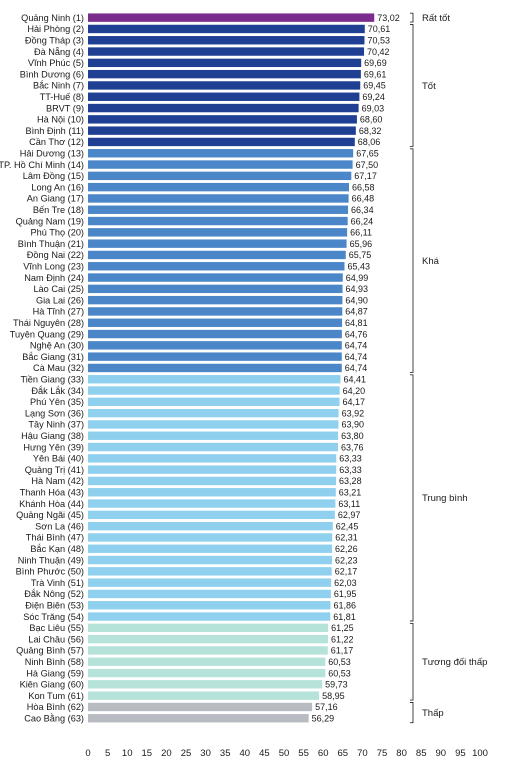 This screenshot has height=773, width=508. Describe the element at coordinates (59, 52) in the screenshot. I see `category-label: Đà Nẵng (4)` at that location.